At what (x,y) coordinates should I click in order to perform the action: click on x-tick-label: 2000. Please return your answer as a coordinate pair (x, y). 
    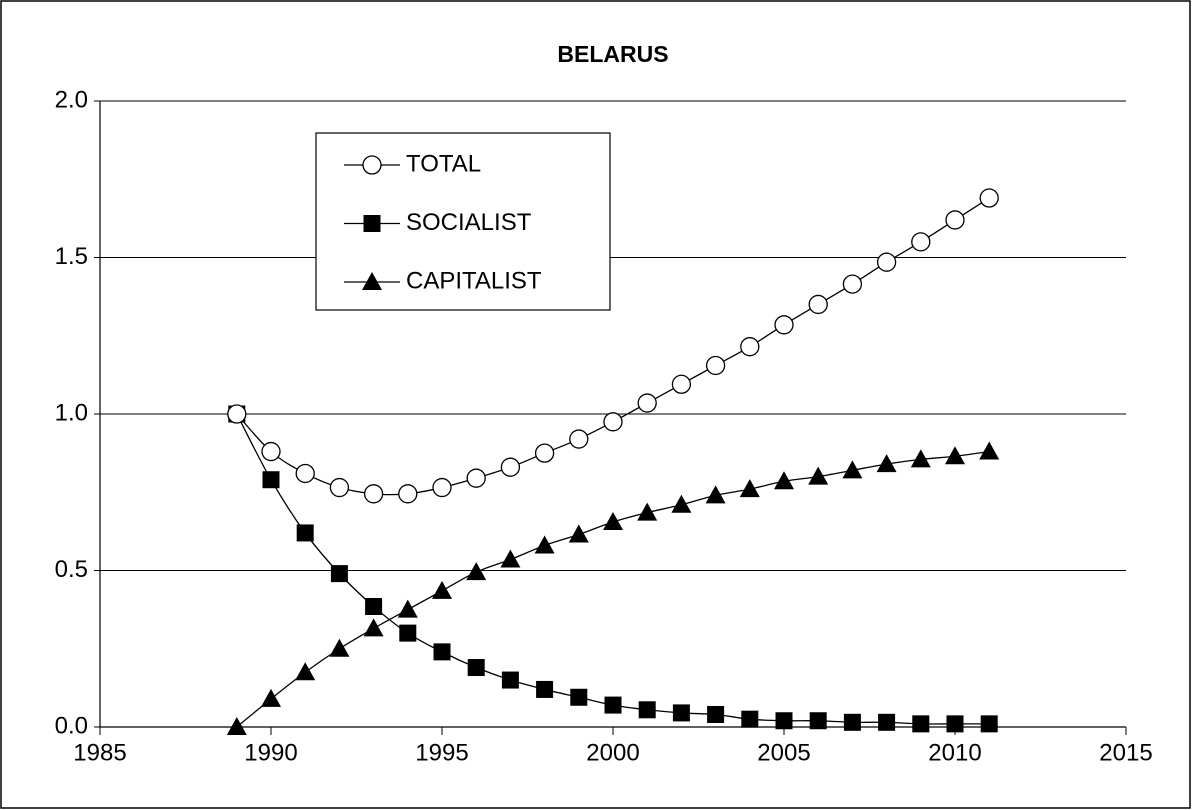
    Looking at the image, I should click on (612, 752).